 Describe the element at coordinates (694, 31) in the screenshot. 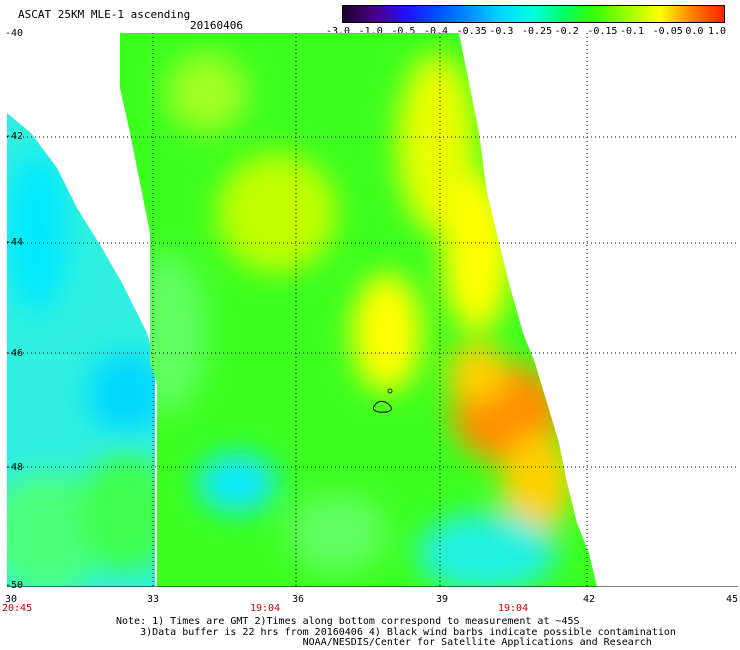

I see `colorbar-tick-label: 0.0` at that location.